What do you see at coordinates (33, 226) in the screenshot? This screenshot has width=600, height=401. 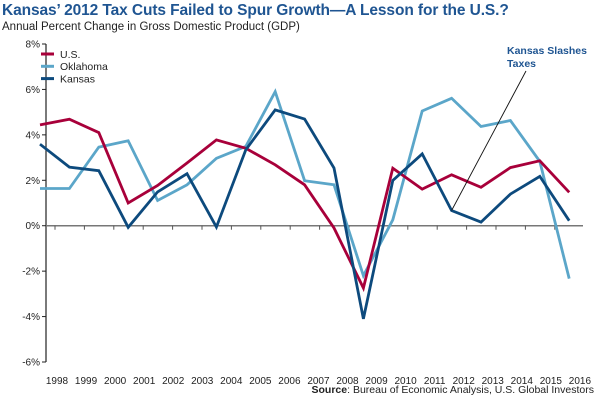 I see `y-tick-label: 0%` at bounding box center [33, 226].